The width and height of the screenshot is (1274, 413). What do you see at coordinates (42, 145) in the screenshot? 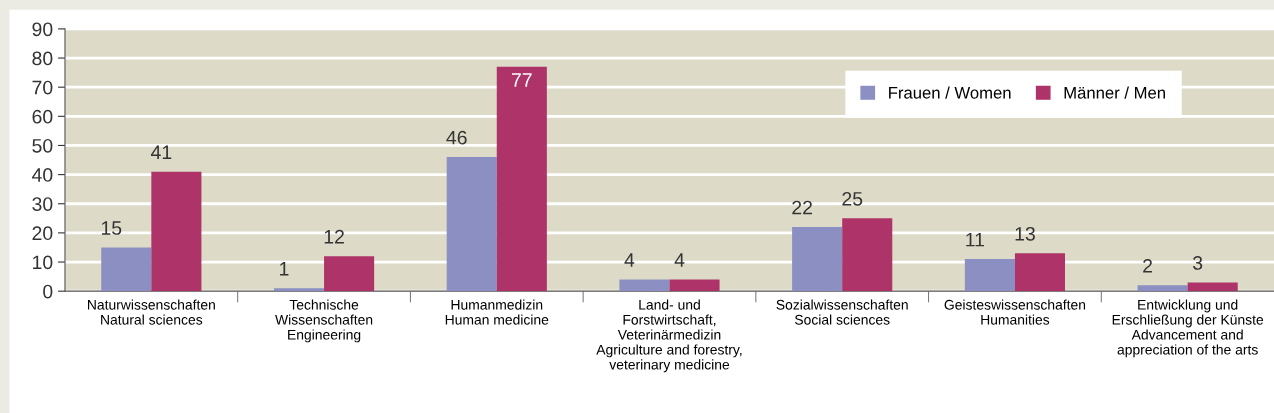
I see `y-tick-label: 50` at bounding box center [42, 145].